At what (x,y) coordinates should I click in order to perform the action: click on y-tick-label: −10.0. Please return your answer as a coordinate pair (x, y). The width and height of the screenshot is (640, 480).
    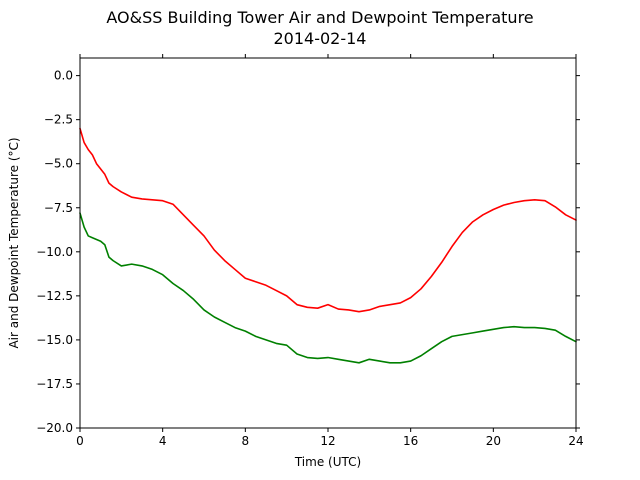
    Looking at the image, I should click on (54, 252).